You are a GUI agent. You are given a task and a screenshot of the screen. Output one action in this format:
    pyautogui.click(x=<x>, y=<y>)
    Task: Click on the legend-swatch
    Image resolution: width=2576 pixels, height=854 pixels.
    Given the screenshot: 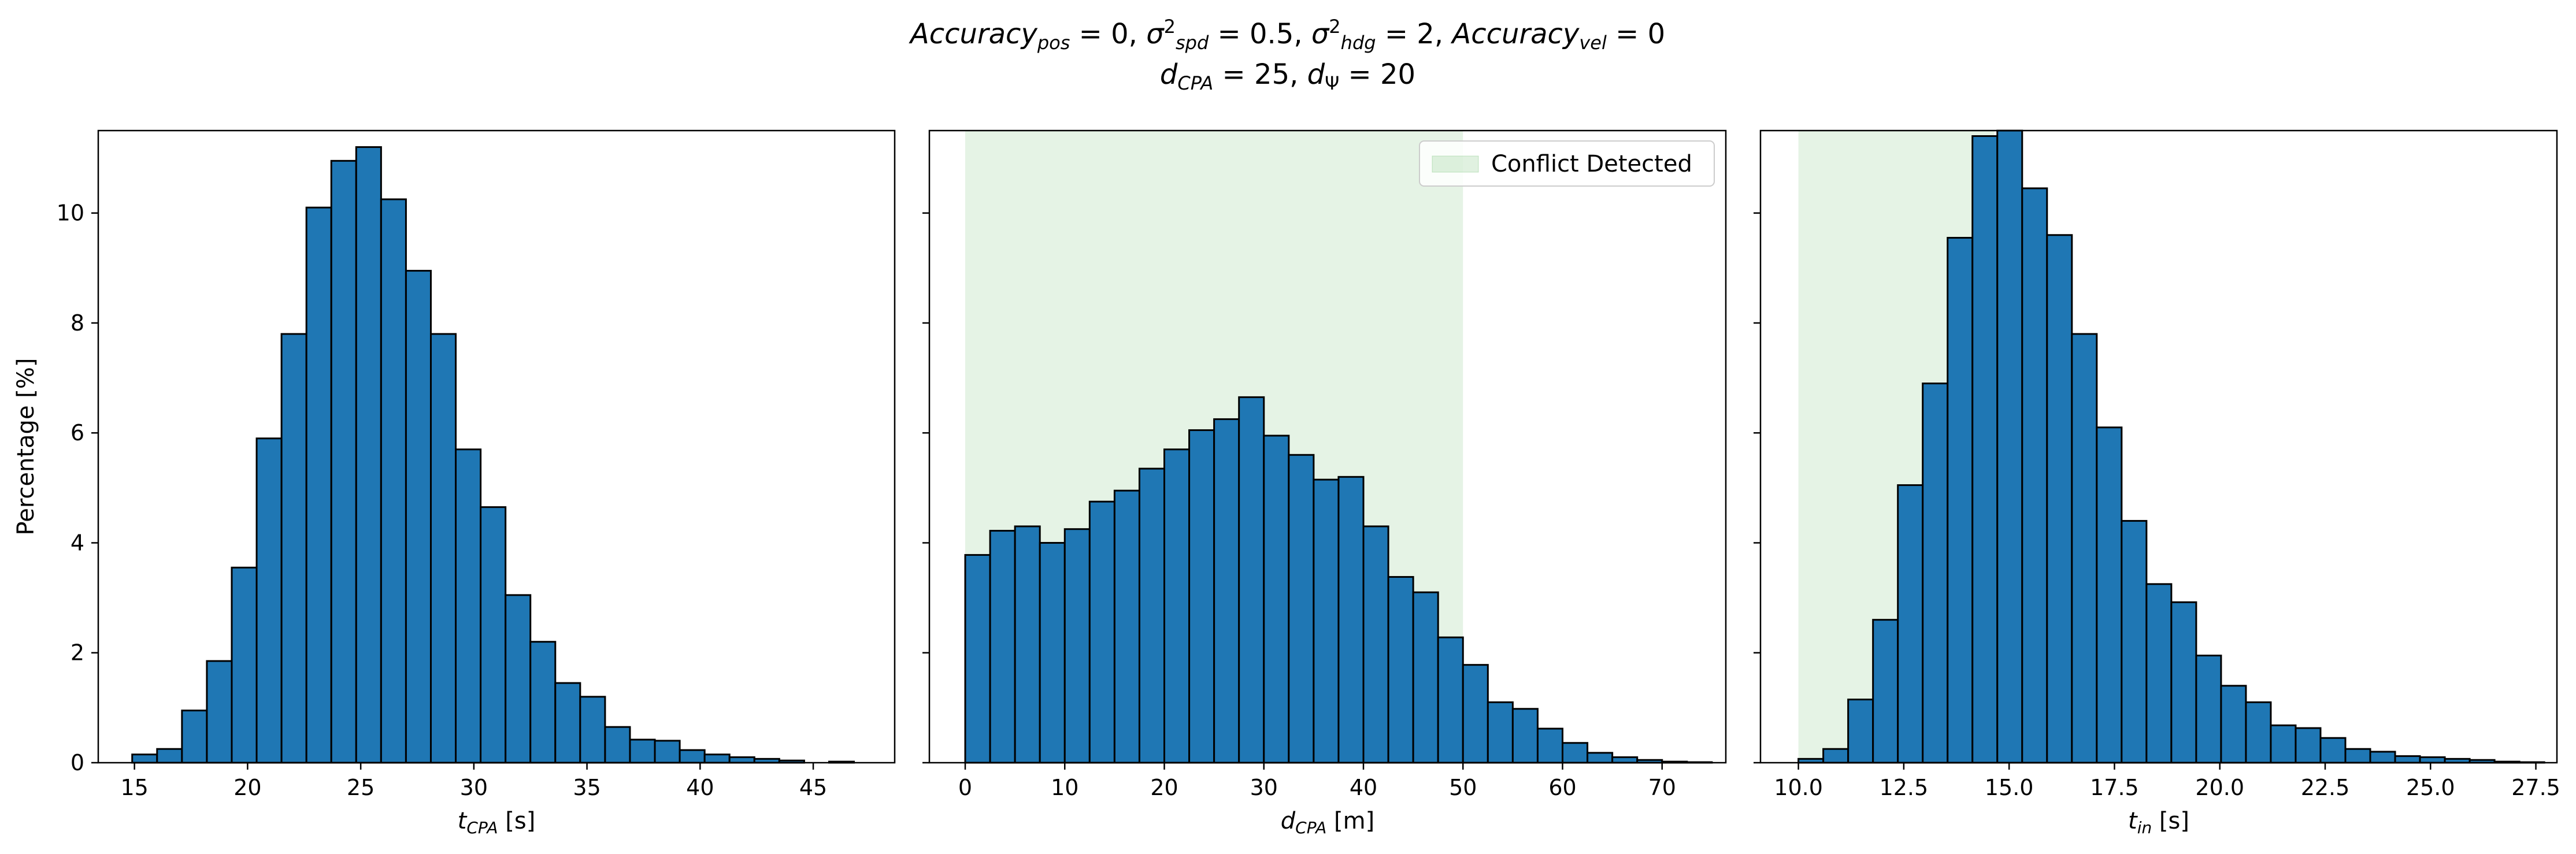 What is the action you would take?
    pyautogui.click(x=1455, y=164)
    